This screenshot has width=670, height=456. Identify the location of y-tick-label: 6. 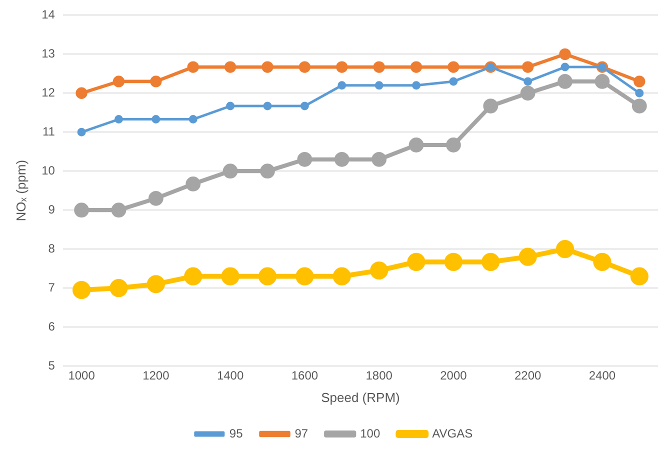
(52, 326).